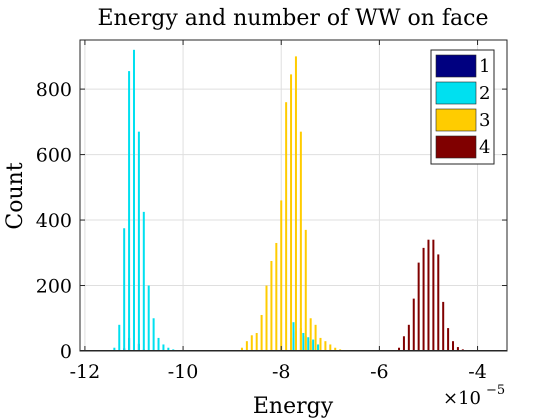  Describe the element at coordinates (54, 156) in the screenshot. I see `y-tick-label-3: 600` at that location.